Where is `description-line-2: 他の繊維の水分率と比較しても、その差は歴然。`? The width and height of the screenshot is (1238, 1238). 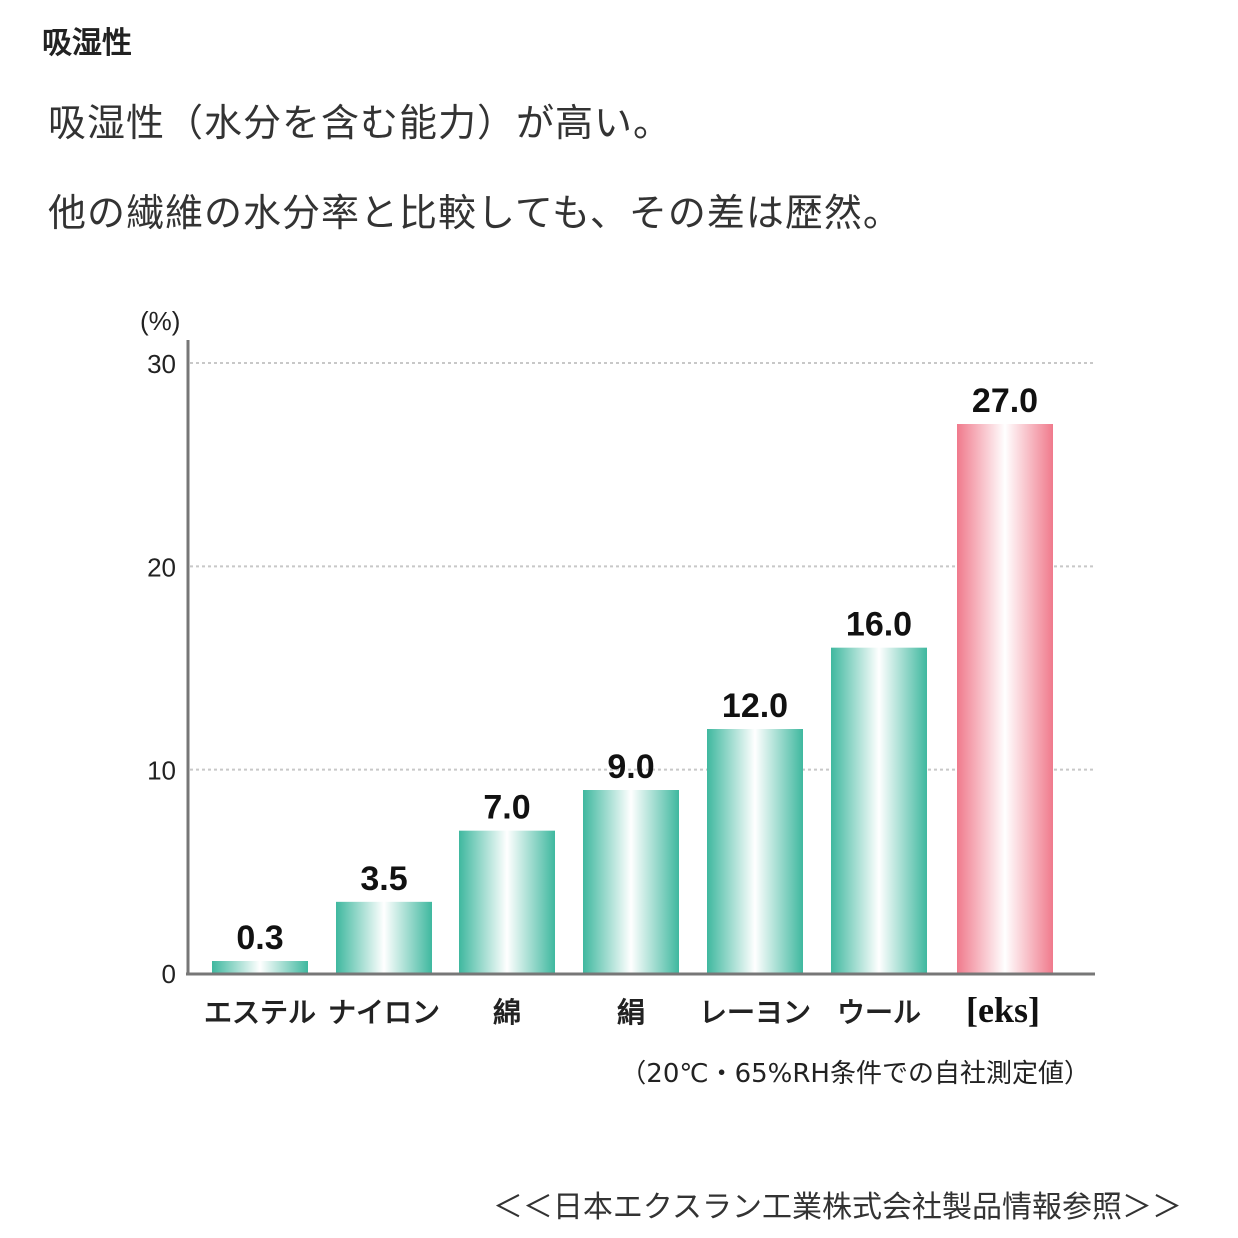
description-line-2: 他の繊維の水分率と比較しても、その差は歴然。 is located at coordinates (475, 213).